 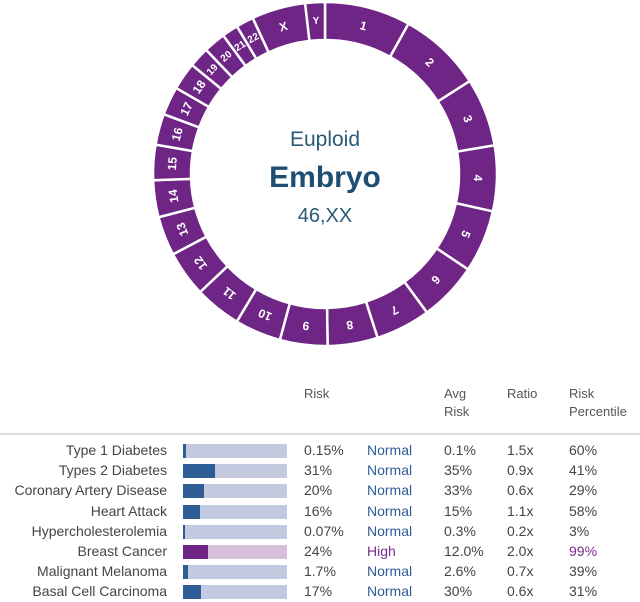 I want to click on risk-value: 31%, so click(x=318, y=470).